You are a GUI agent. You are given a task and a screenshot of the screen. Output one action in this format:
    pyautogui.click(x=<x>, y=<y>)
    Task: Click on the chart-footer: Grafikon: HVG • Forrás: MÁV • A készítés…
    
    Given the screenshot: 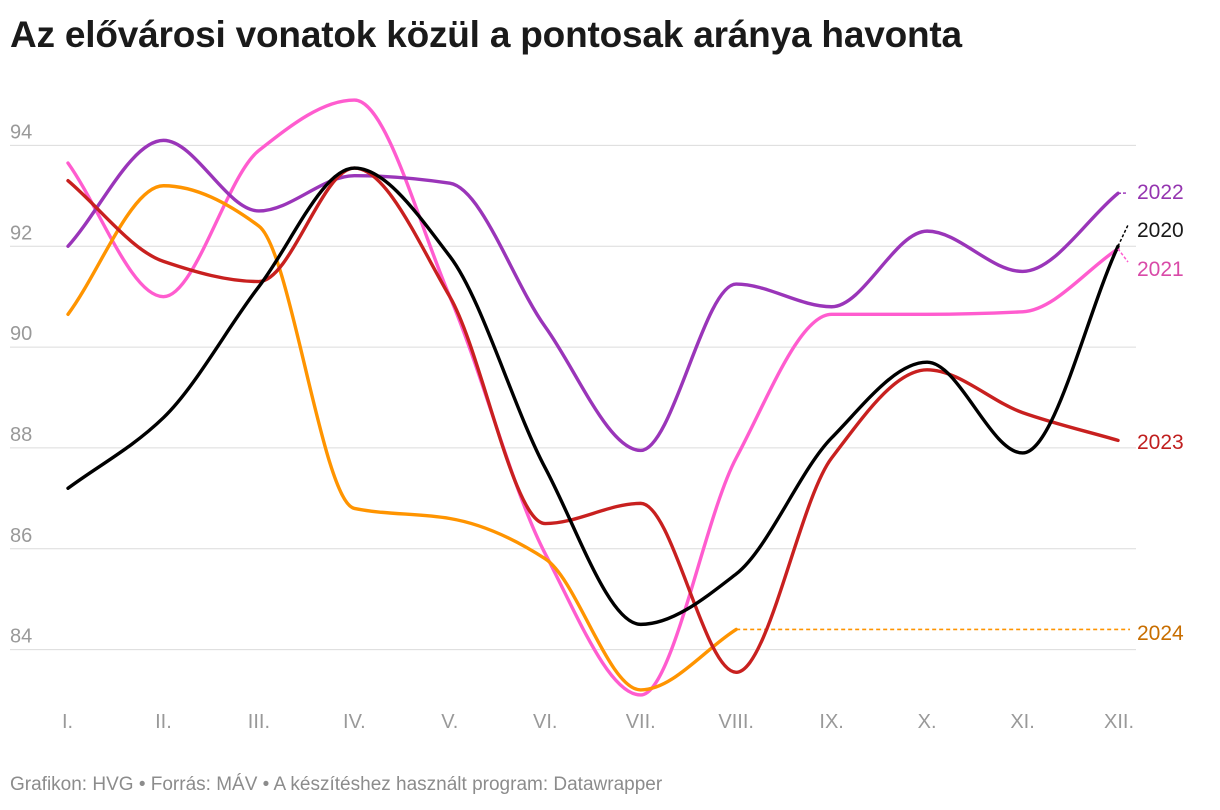 What is the action you would take?
    pyautogui.click(x=336, y=784)
    